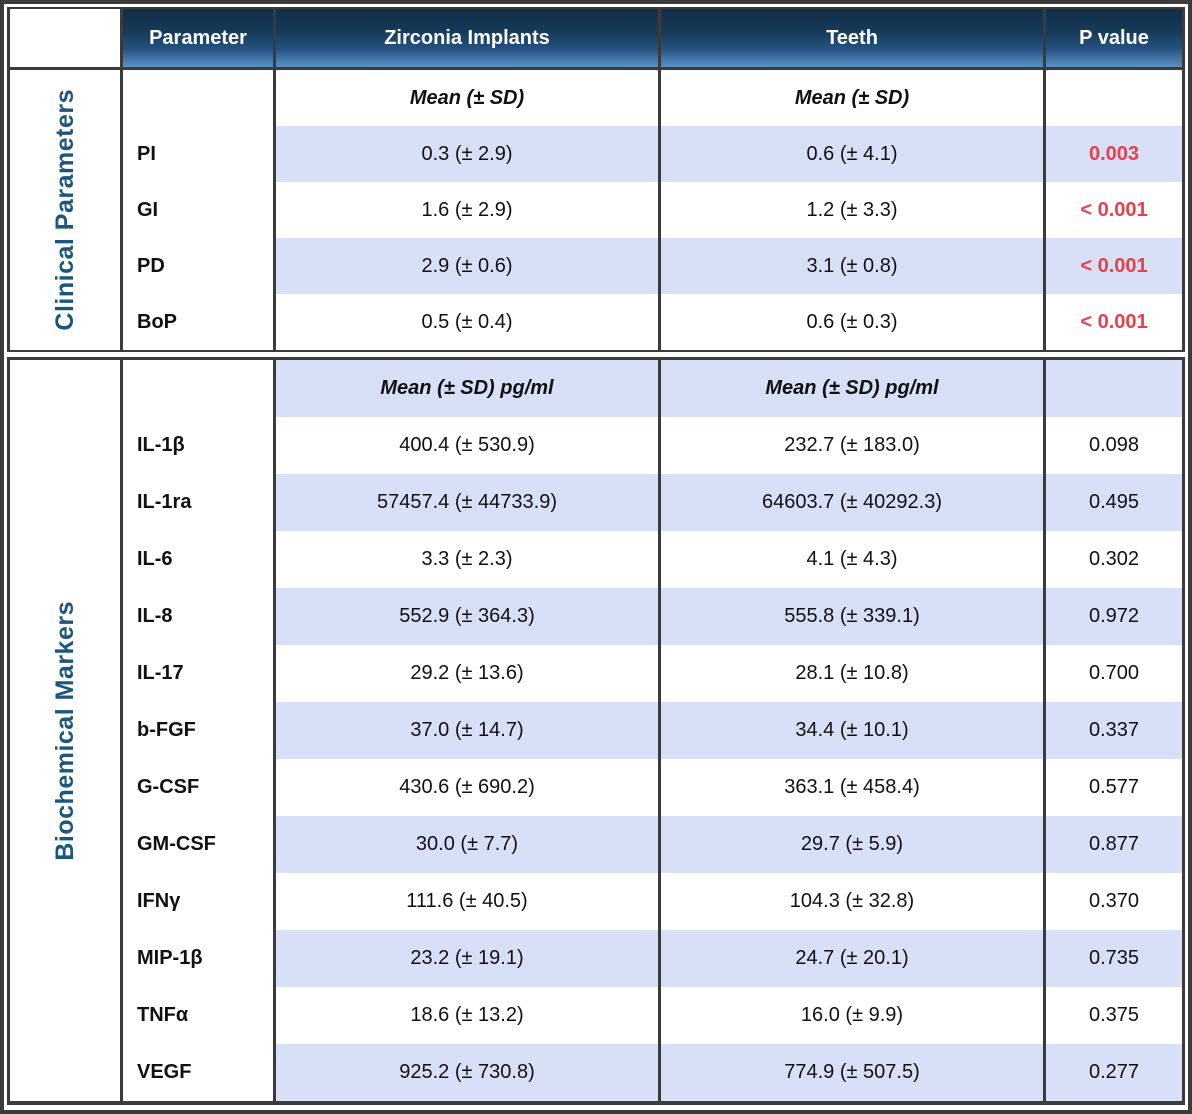  What do you see at coordinates (468, 616) in the screenshot?
I see `zirconia-value: 552.9 (± 364.3)` at bounding box center [468, 616].